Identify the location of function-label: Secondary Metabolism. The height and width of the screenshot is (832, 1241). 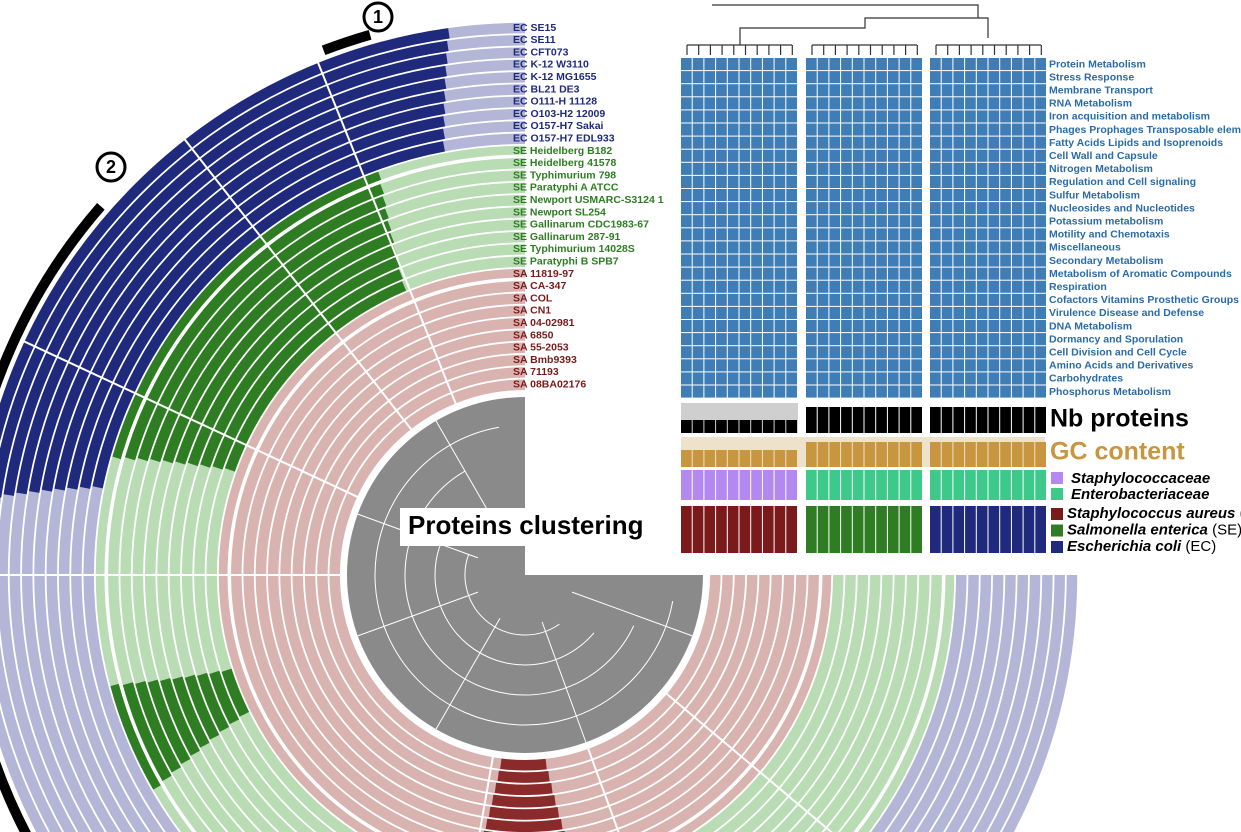
(1106, 261).